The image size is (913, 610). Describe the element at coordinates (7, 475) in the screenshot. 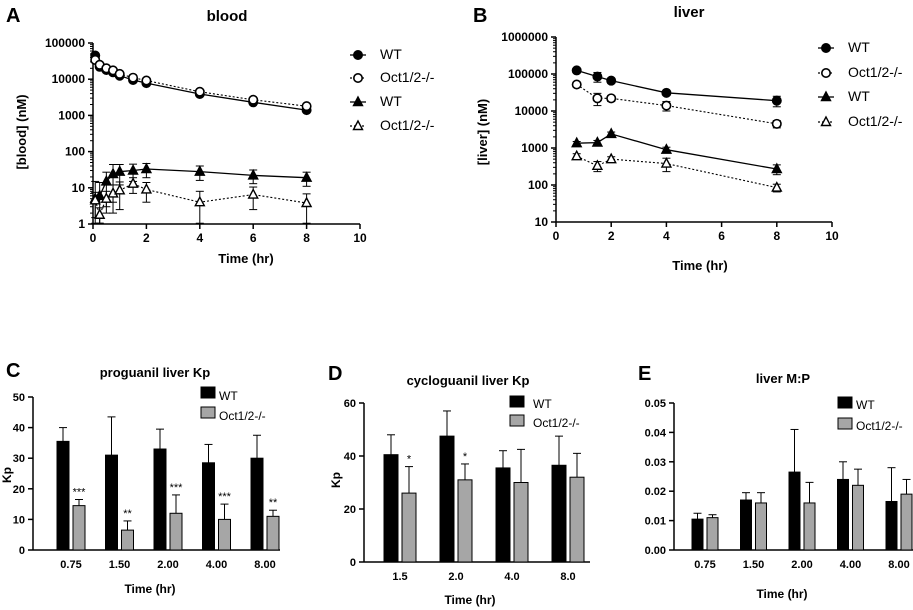

I see `y-axis-label-c: Kp` at that location.